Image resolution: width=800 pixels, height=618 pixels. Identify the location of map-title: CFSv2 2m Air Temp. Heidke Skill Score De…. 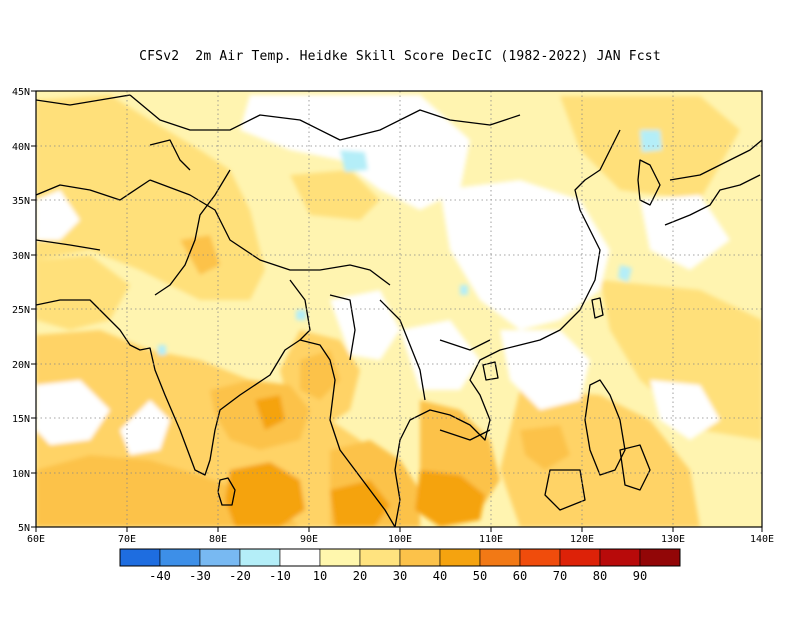
(400, 56).